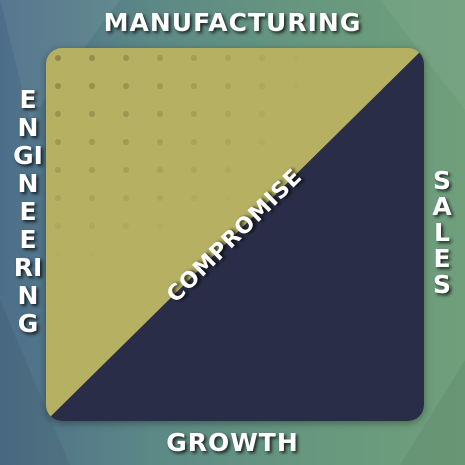 The width and height of the screenshot is (465, 465). What do you see at coordinates (442, 232) in the screenshot?
I see `label-sales: SALES` at bounding box center [442, 232].